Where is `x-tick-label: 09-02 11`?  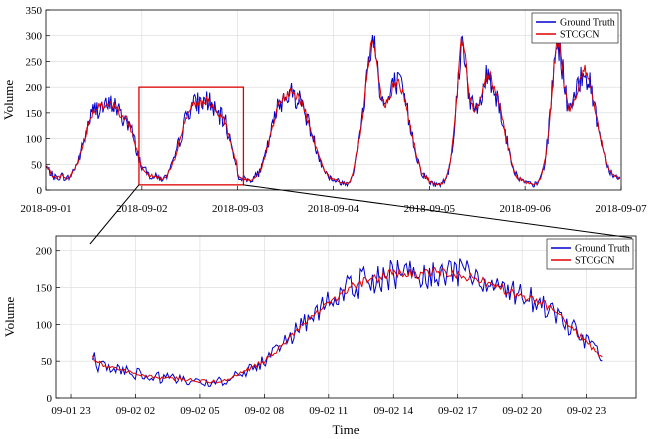 x-tick-label: 09-02 11 is located at coordinates (328, 411).